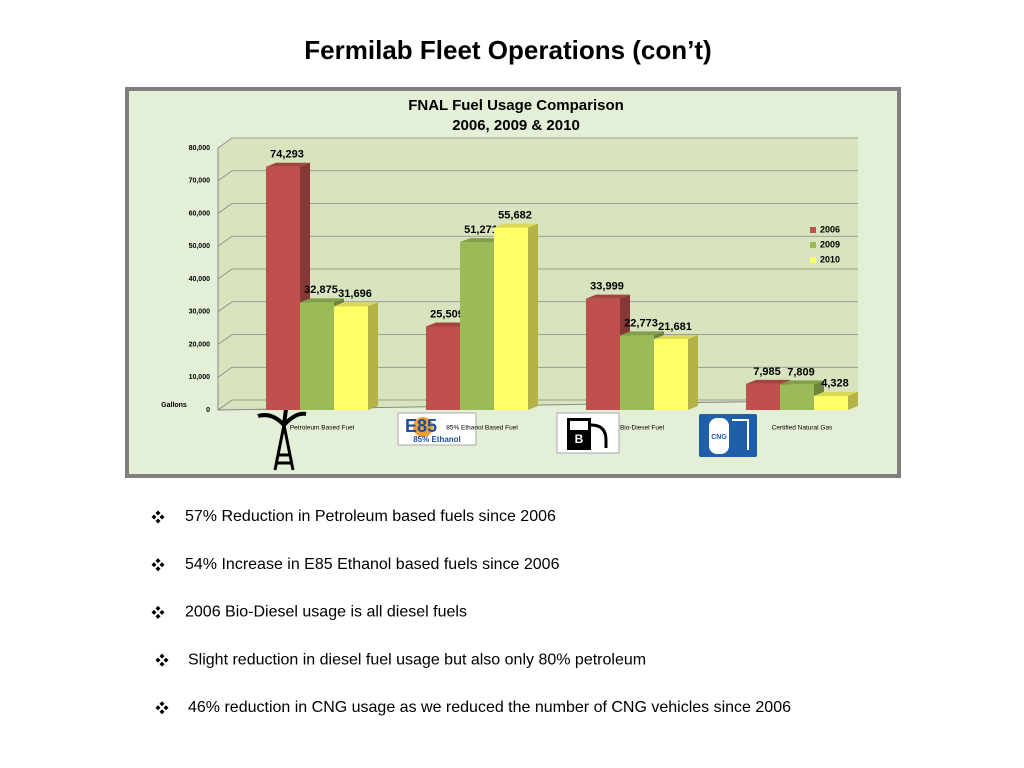 The width and height of the screenshot is (1024, 768). I want to click on value-label: 74,293, so click(287, 155).